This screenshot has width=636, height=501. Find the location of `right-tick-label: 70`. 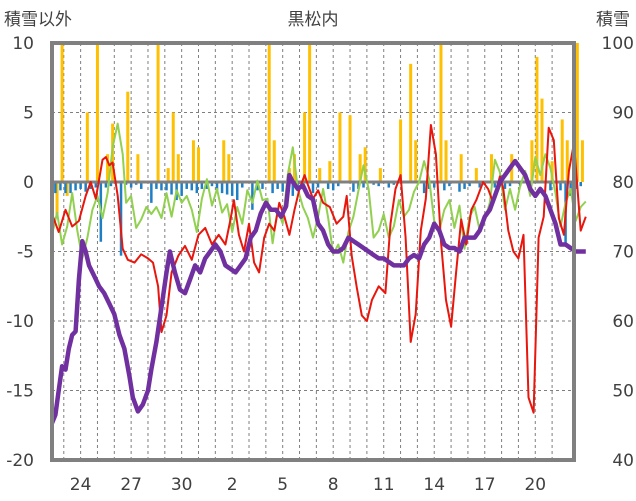

right-tick-label: 70 is located at coordinates (623, 253).